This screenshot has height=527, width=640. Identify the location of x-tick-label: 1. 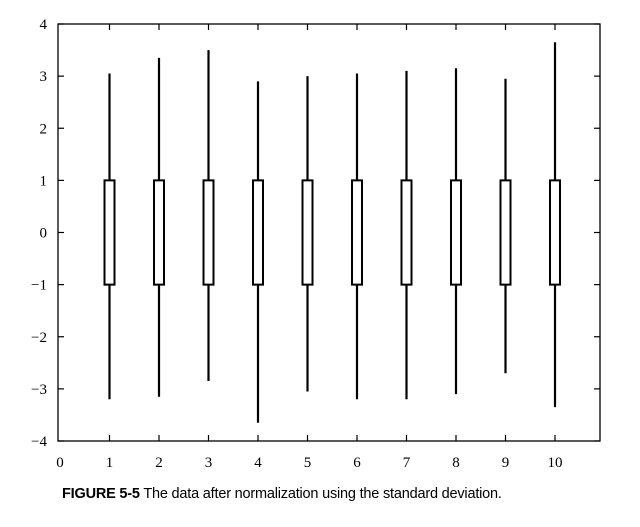
(110, 462).